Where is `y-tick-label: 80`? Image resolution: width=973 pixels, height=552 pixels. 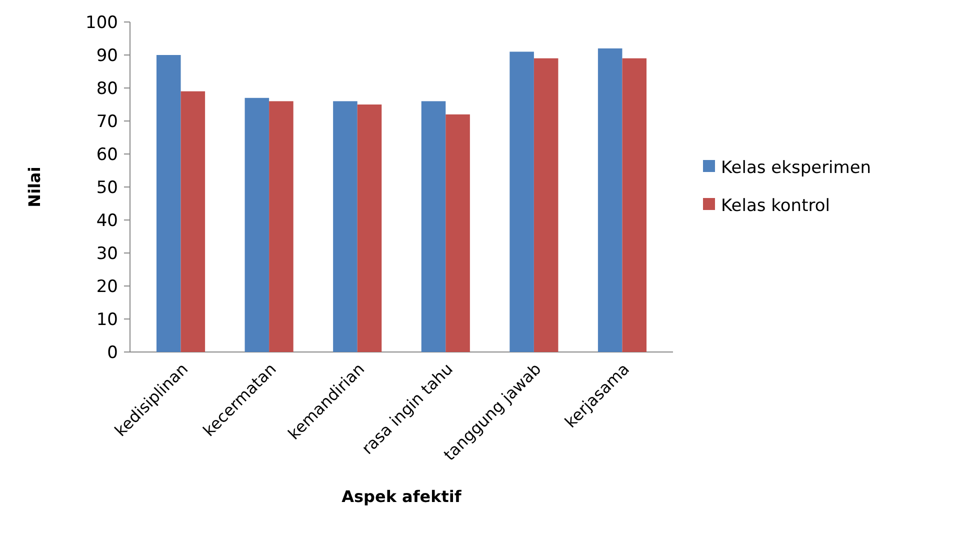 y-tick-label: 80 is located at coordinates (107, 88).